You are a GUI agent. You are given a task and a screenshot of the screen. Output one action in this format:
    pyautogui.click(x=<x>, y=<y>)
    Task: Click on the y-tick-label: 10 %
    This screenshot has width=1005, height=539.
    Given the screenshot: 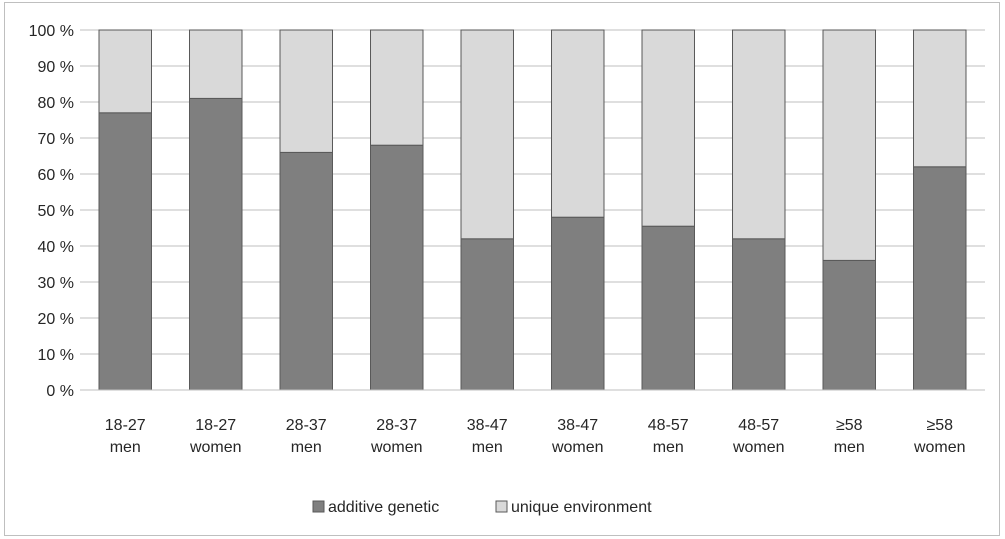 What is the action you would take?
    pyautogui.click(x=56, y=355)
    